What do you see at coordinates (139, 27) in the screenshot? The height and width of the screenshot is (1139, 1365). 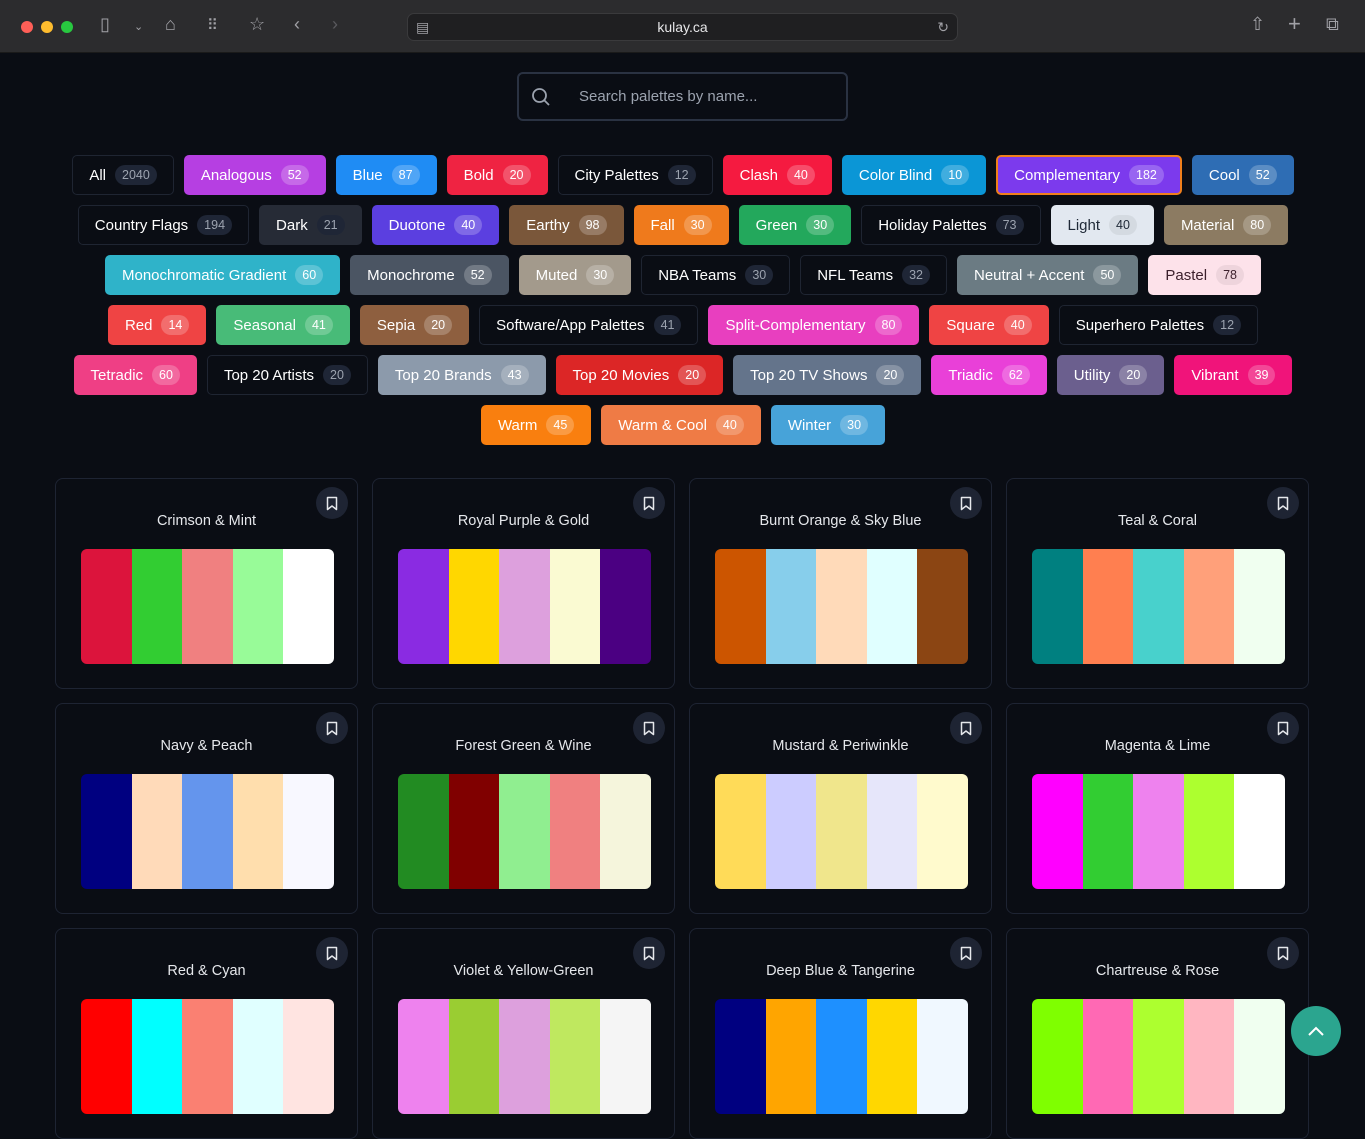 I see `chevron-down-icon: ⌄` at bounding box center [139, 27].